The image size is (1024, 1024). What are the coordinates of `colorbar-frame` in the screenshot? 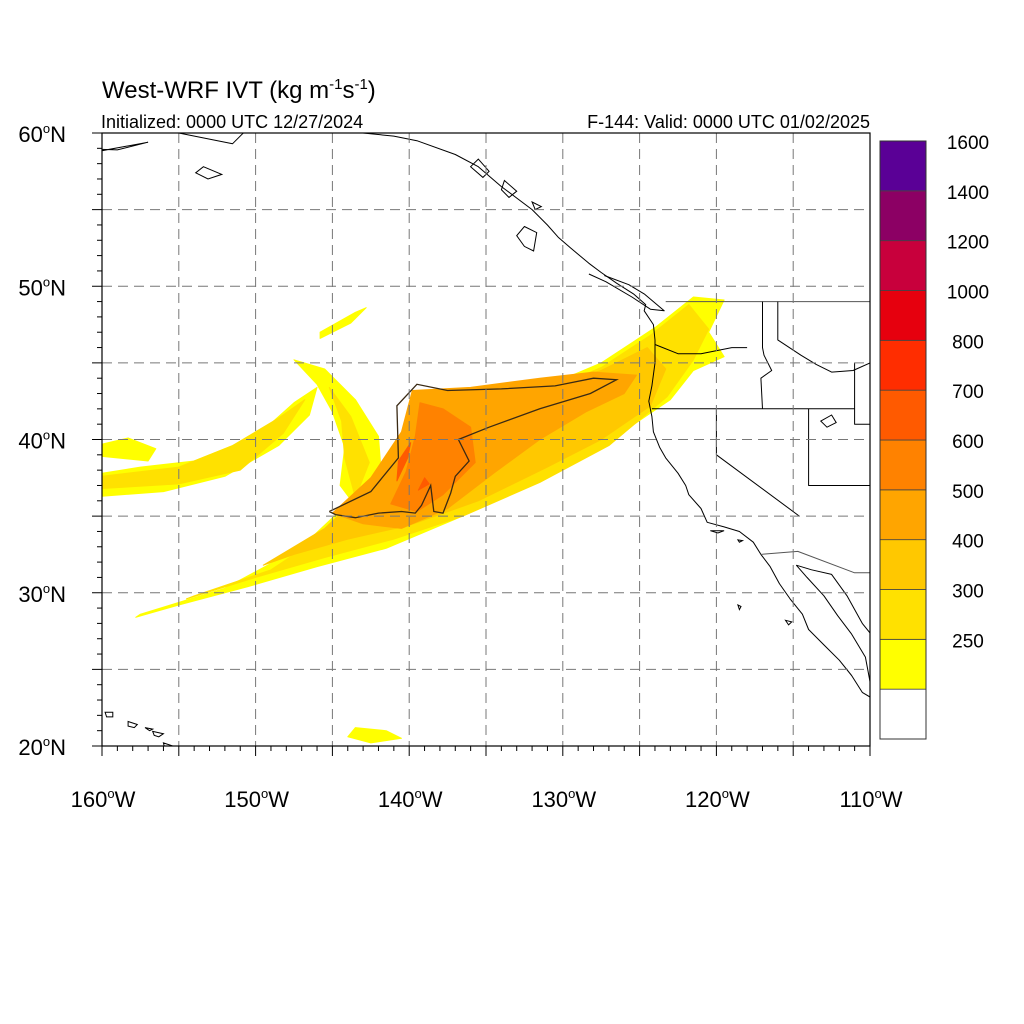 It's located at (903, 440).